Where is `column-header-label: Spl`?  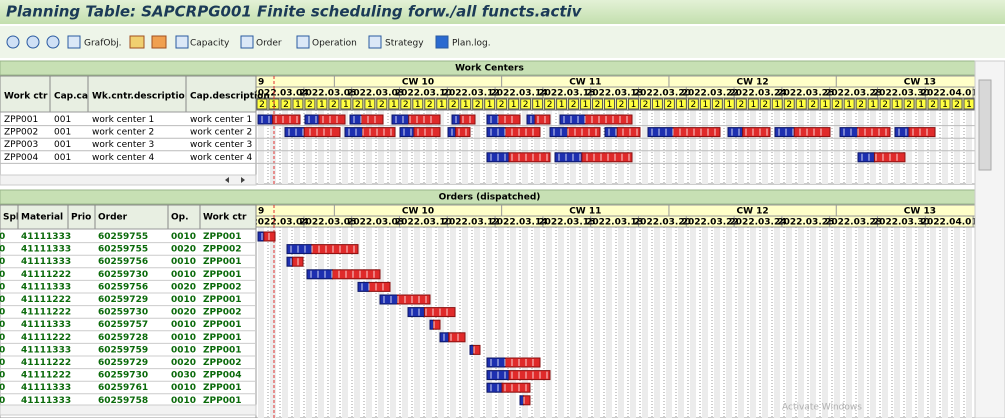
column-header-label: Spl is located at coordinates (11, 218).